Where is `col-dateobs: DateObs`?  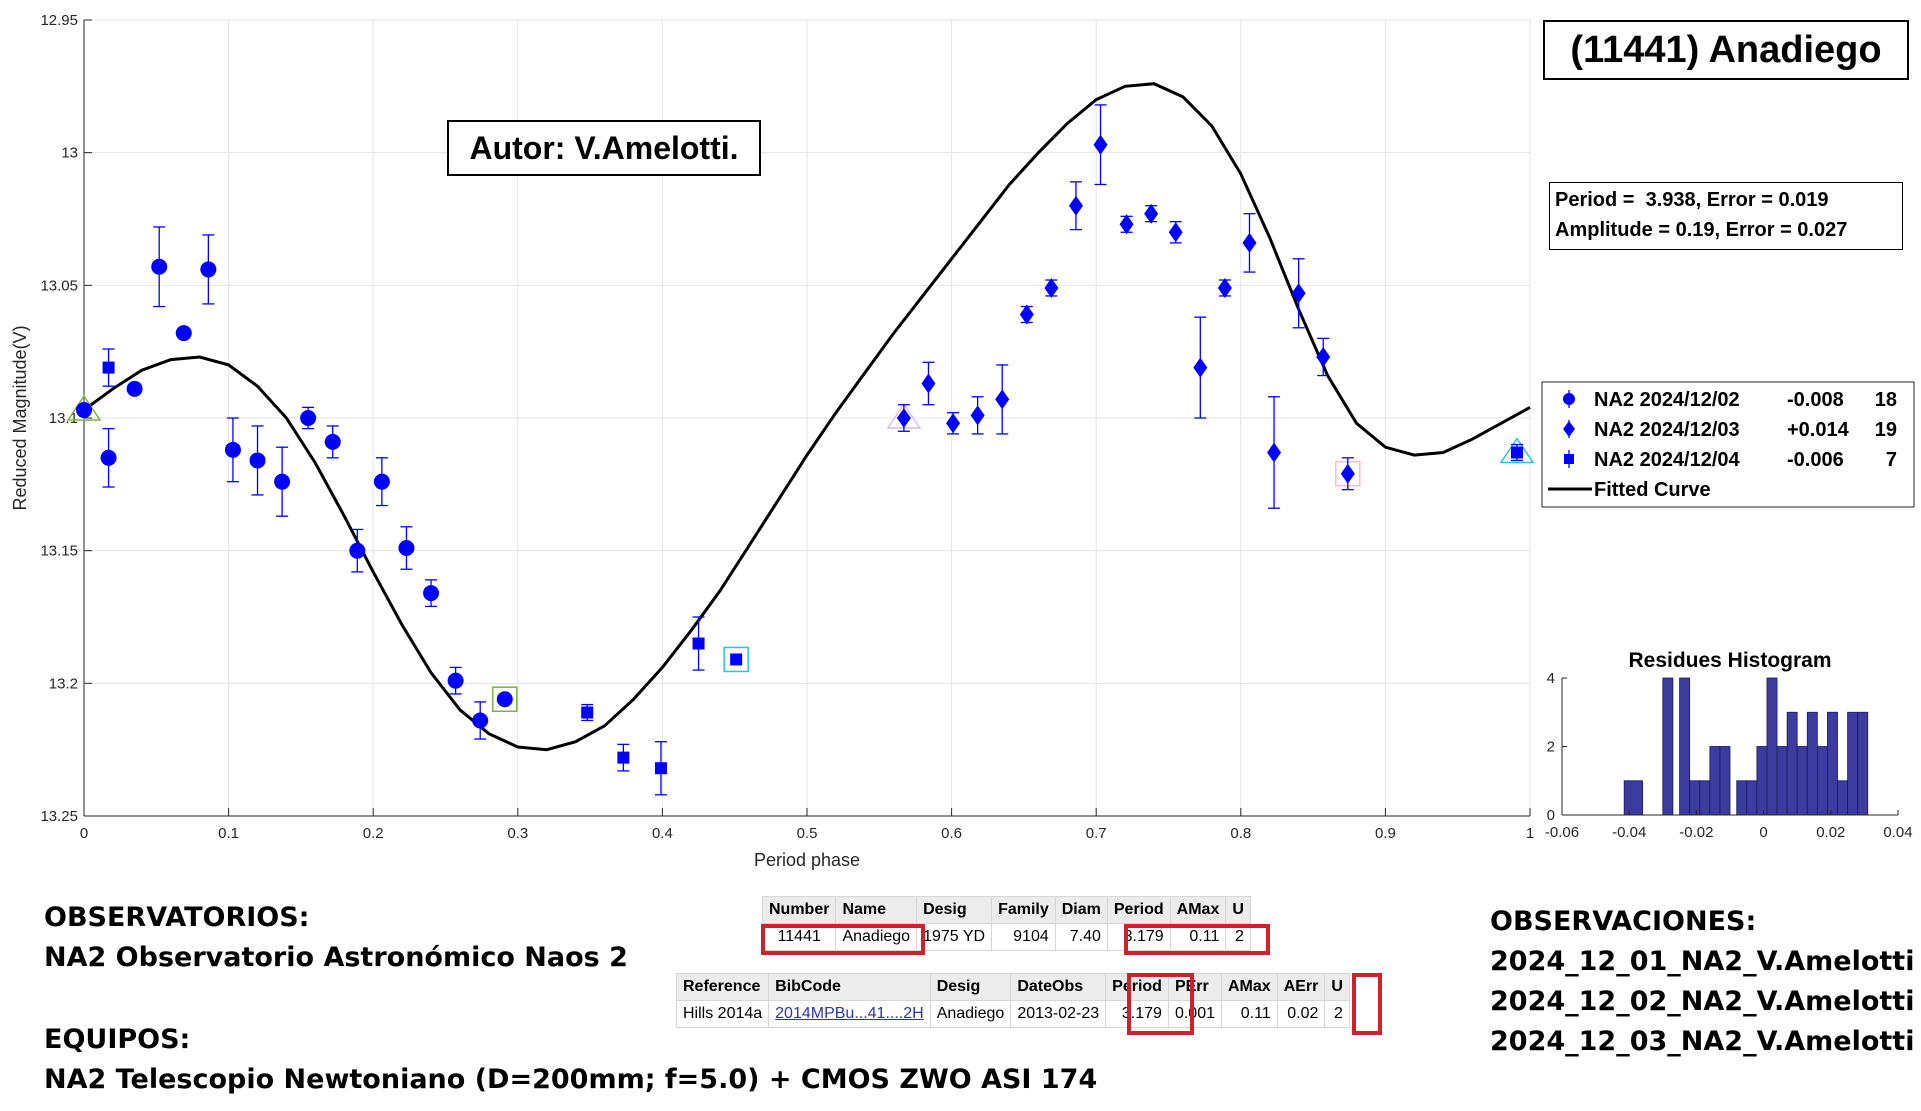
col-dateobs: DateObs is located at coordinates (1058, 987).